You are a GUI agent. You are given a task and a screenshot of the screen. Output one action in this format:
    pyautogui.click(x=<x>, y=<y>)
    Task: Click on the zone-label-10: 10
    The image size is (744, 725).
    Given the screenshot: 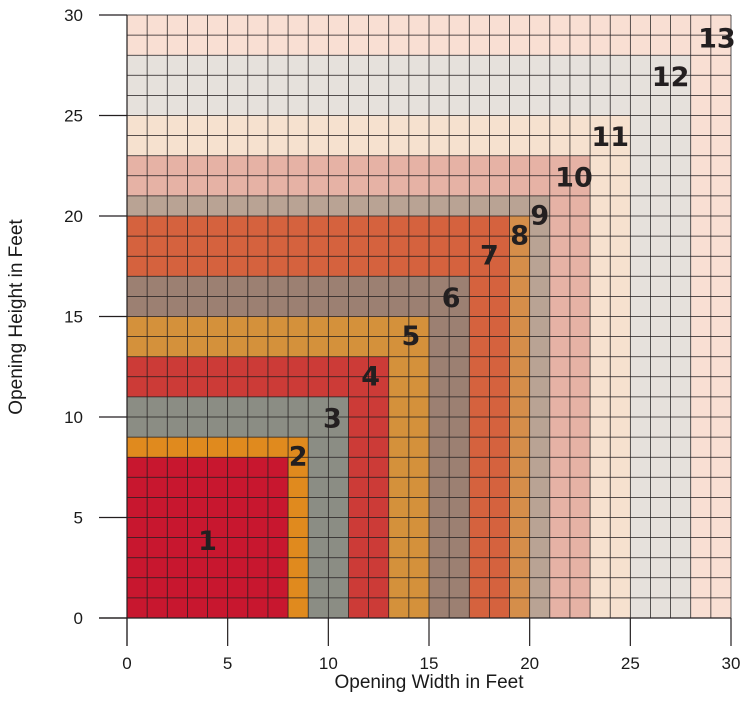 What is the action you would take?
    pyautogui.click(x=574, y=177)
    